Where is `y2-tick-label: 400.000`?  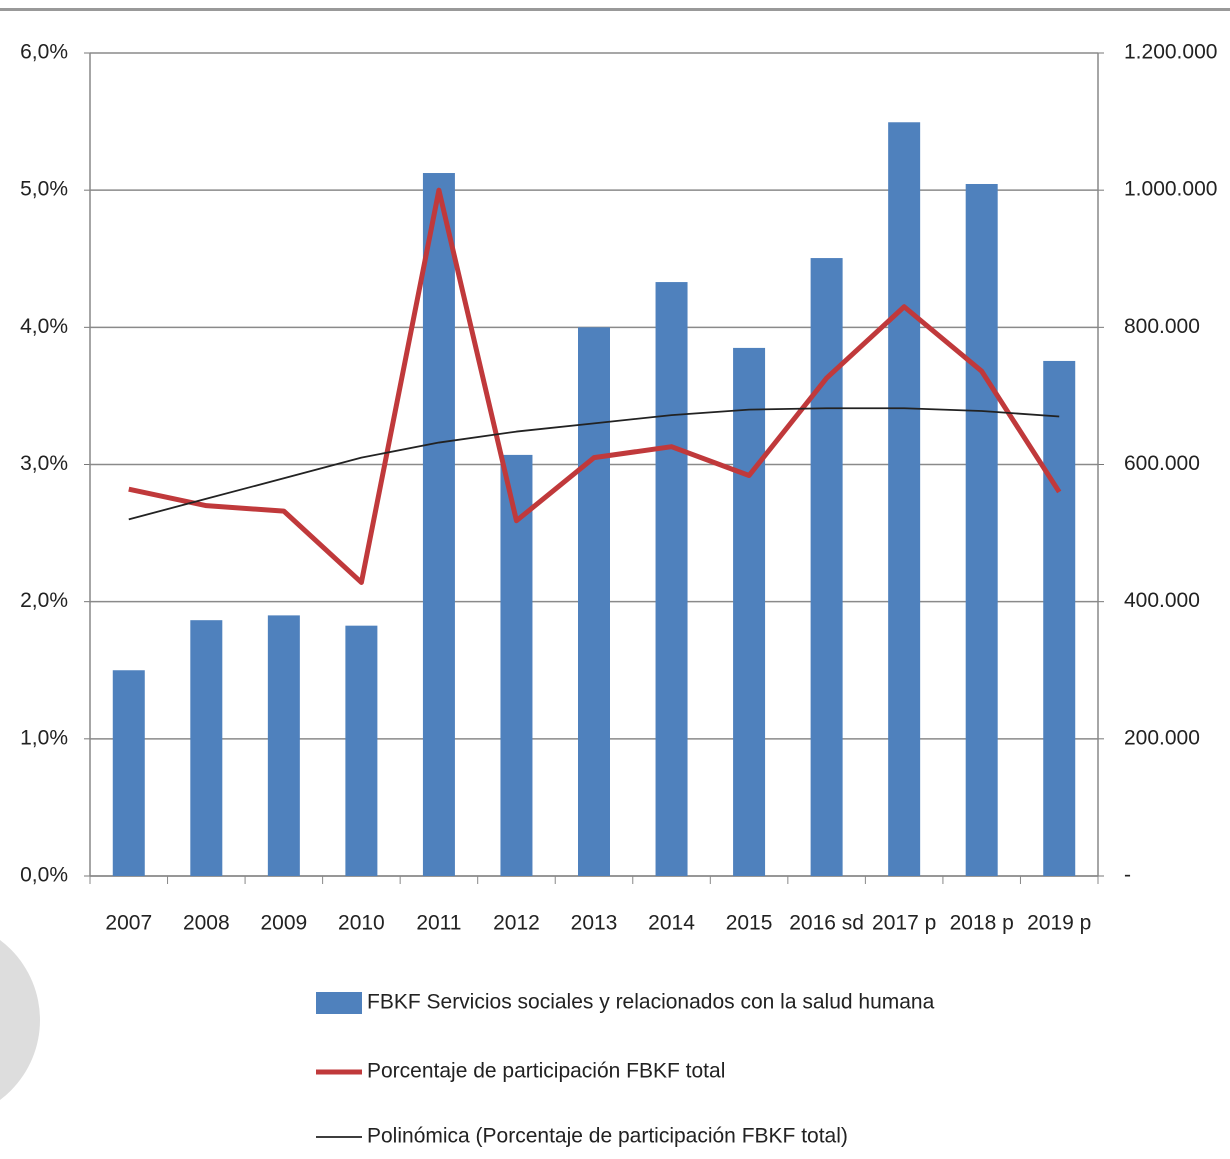 y2-tick-label: 400.000 is located at coordinates (1162, 600).